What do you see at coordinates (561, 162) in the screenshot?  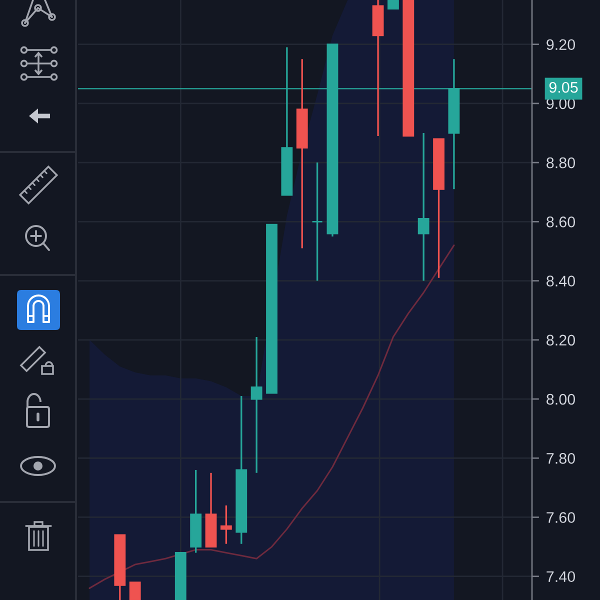 I see `y-tick-label: 8.80` at bounding box center [561, 162].